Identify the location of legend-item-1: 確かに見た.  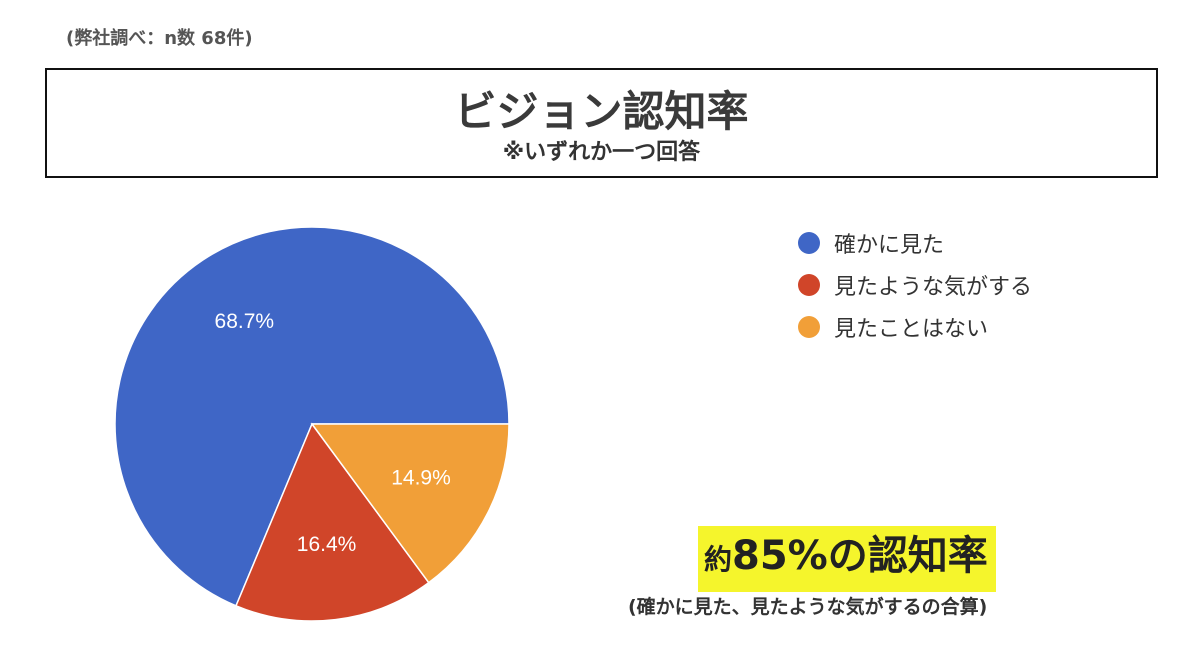
(915, 243).